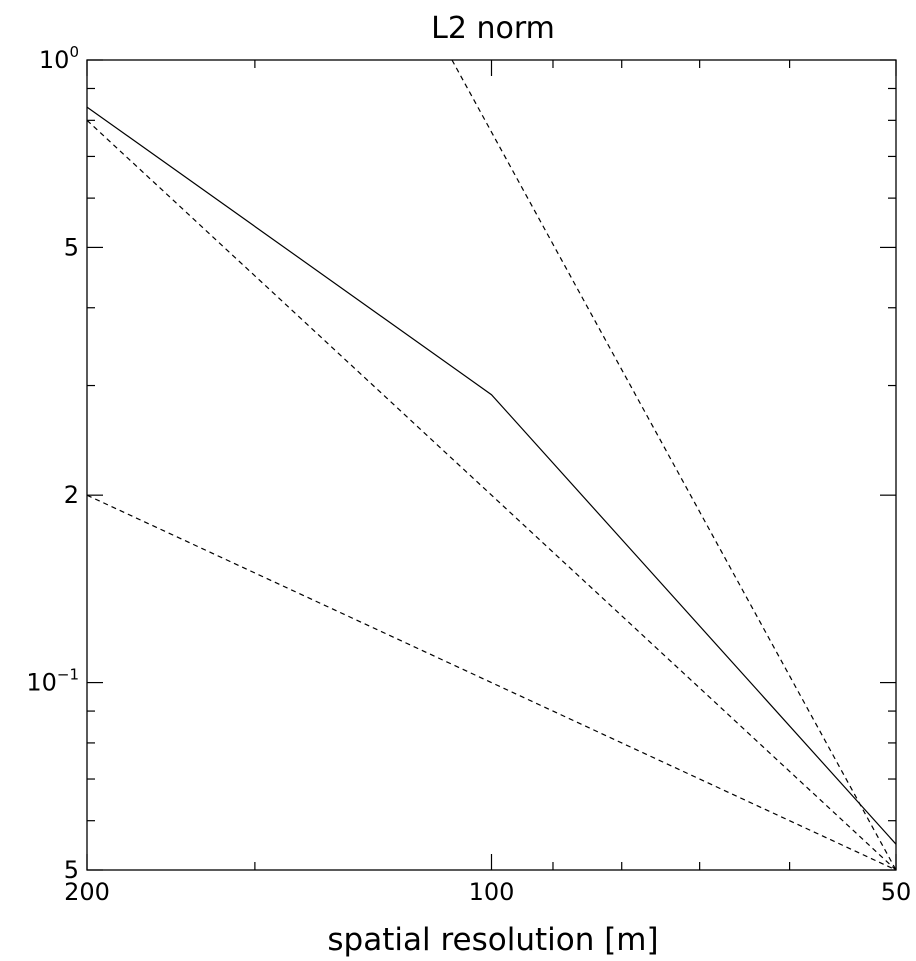 The image size is (916, 961). What do you see at coordinates (68, 675) in the screenshot?
I see `y-tick-label-exponent: −1` at bounding box center [68, 675].